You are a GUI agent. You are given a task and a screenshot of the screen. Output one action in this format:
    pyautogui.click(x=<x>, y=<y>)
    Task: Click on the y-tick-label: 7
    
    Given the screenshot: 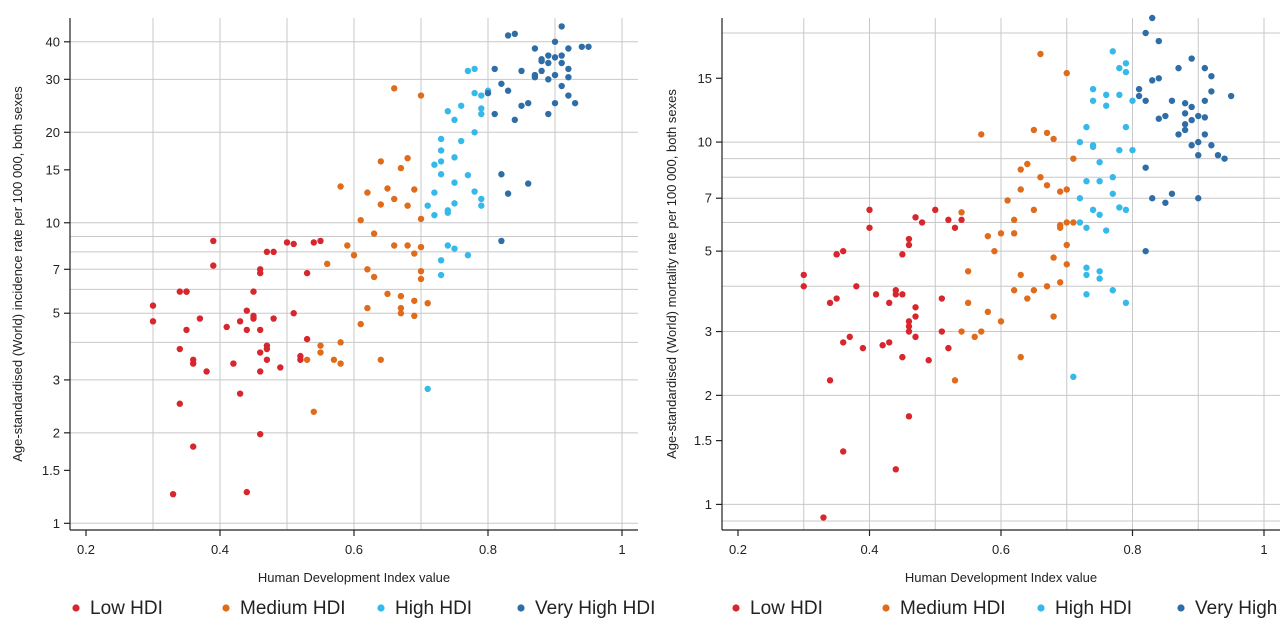 What is the action you would take?
    pyautogui.click(x=56, y=269)
    